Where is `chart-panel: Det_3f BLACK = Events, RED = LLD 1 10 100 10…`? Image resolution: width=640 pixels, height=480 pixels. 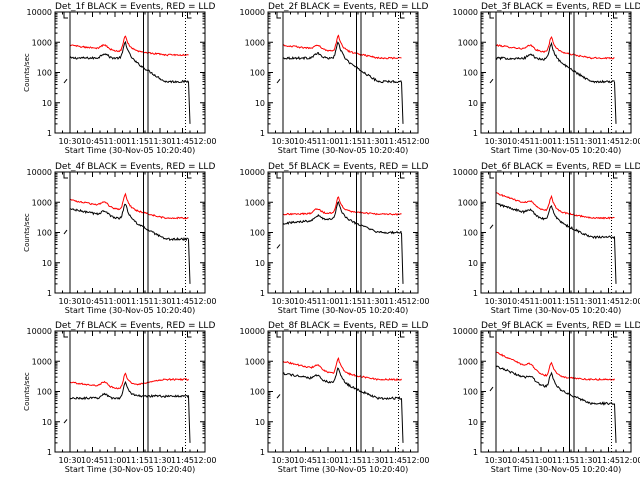 chart-panel: Det_3f BLACK = Events, RED = LLD 1 10 100 10… is located at coordinates (546, 78).